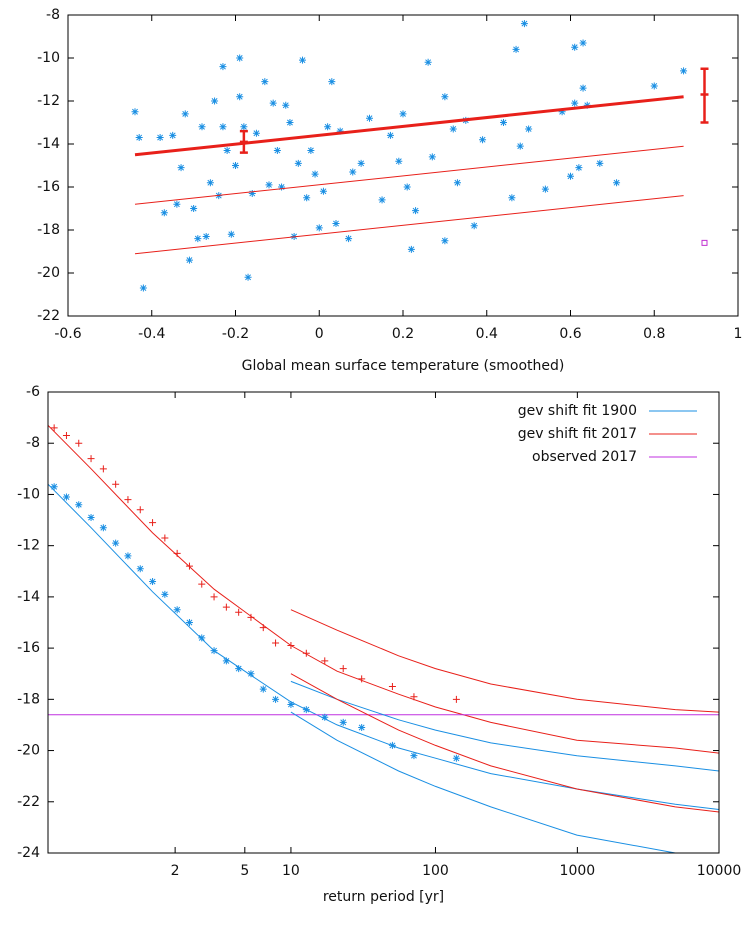 The height and width of the screenshot is (931, 748). What do you see at coordinates (48, 101) in the screenshot?
I see `y-tick-label: -12` at bounding box center [48, 101].